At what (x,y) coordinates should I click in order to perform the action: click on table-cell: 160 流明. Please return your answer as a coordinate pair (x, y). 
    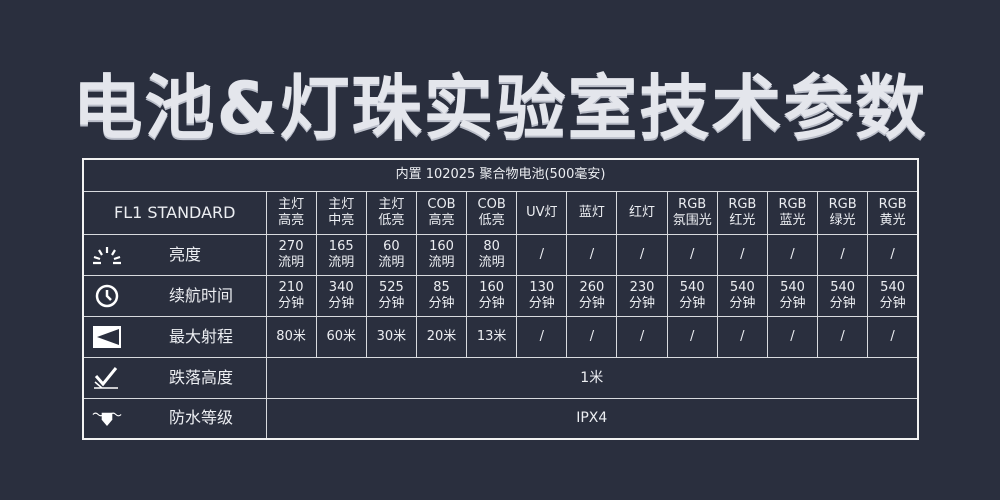
    Looking at the image, I should click on (441, 254).